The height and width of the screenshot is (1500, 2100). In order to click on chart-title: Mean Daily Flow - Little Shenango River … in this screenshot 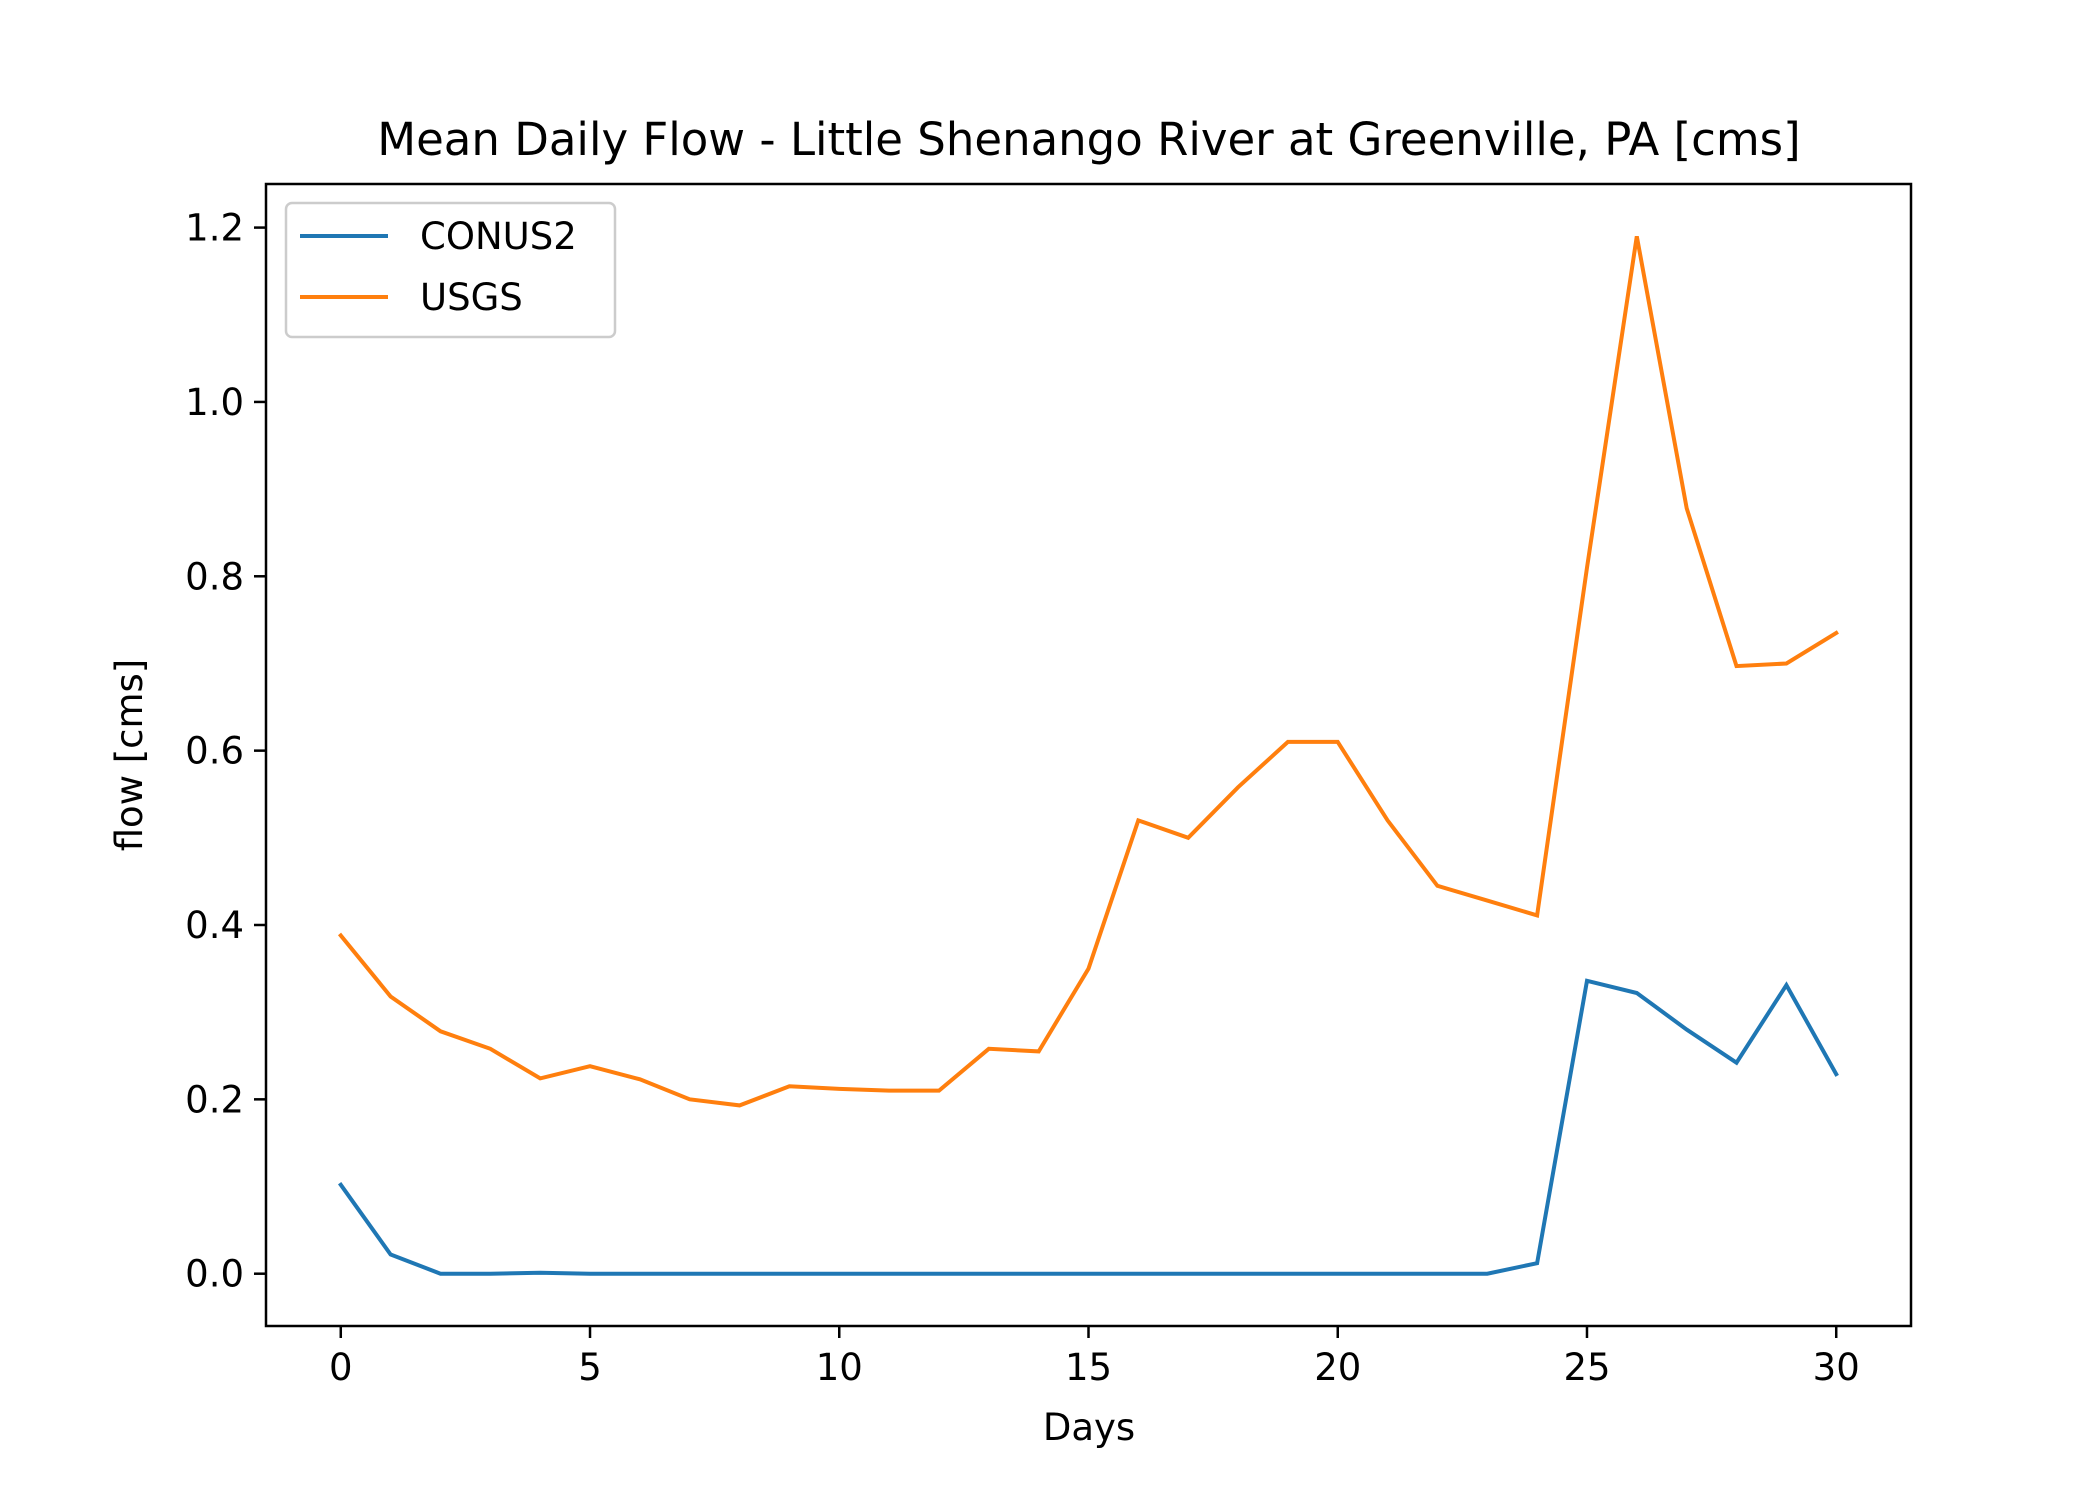, I will do `click(1088, 139)`.